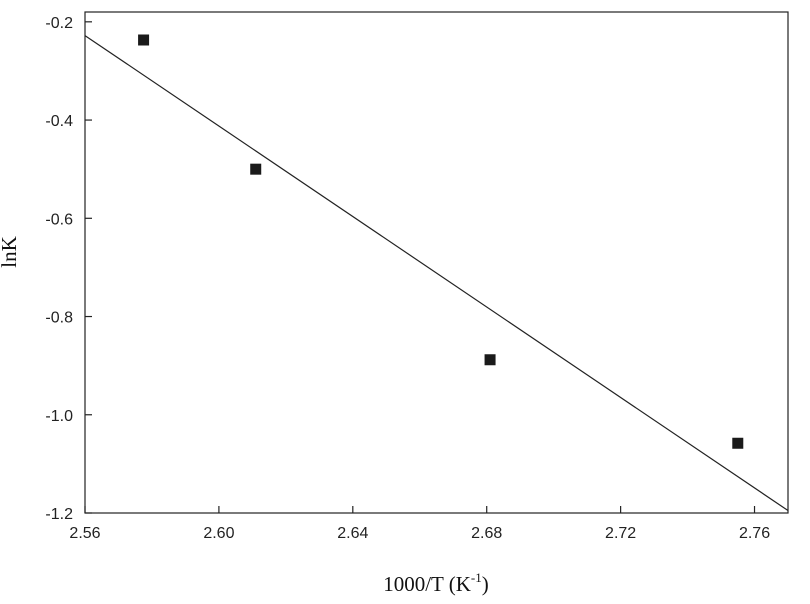  I want to click on x-axis-title: 1000/T (K-1), so click(436, 583).